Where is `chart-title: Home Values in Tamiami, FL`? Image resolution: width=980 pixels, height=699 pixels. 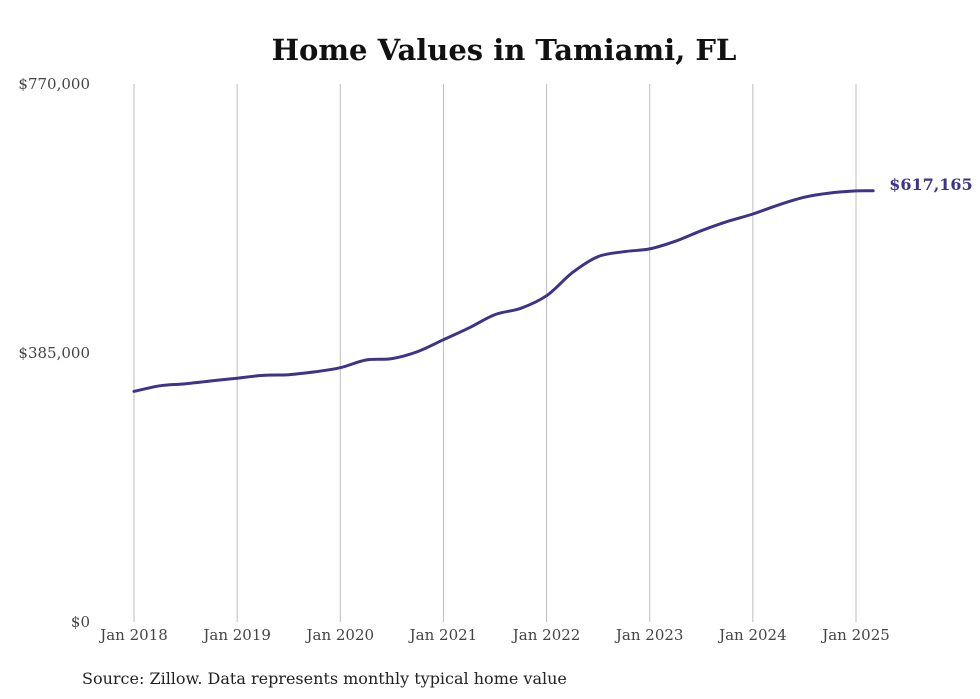
chart-title: Home Values in Tamiami, FL is located at coordinates (504, 50).